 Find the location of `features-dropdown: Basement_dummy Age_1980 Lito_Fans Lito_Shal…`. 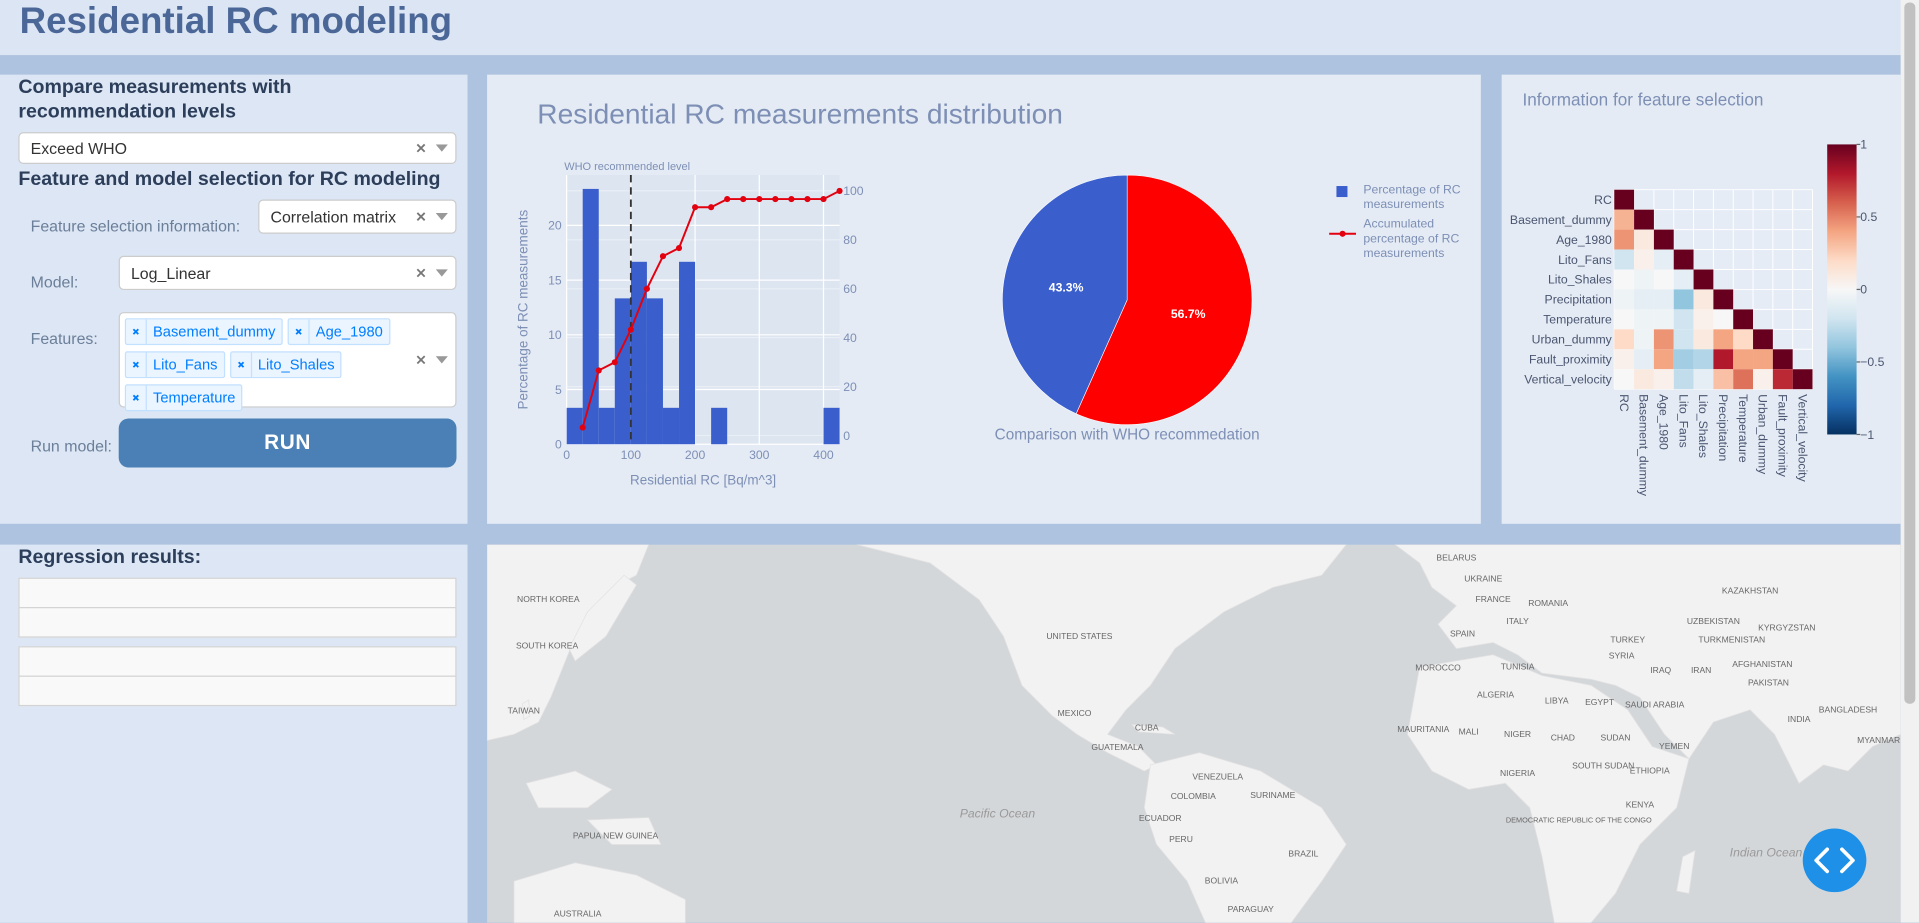

features-dropdown: Basement_dummy Age_1980 Lito_Fans Lito_Shal… is located at coordinates (287, 362).